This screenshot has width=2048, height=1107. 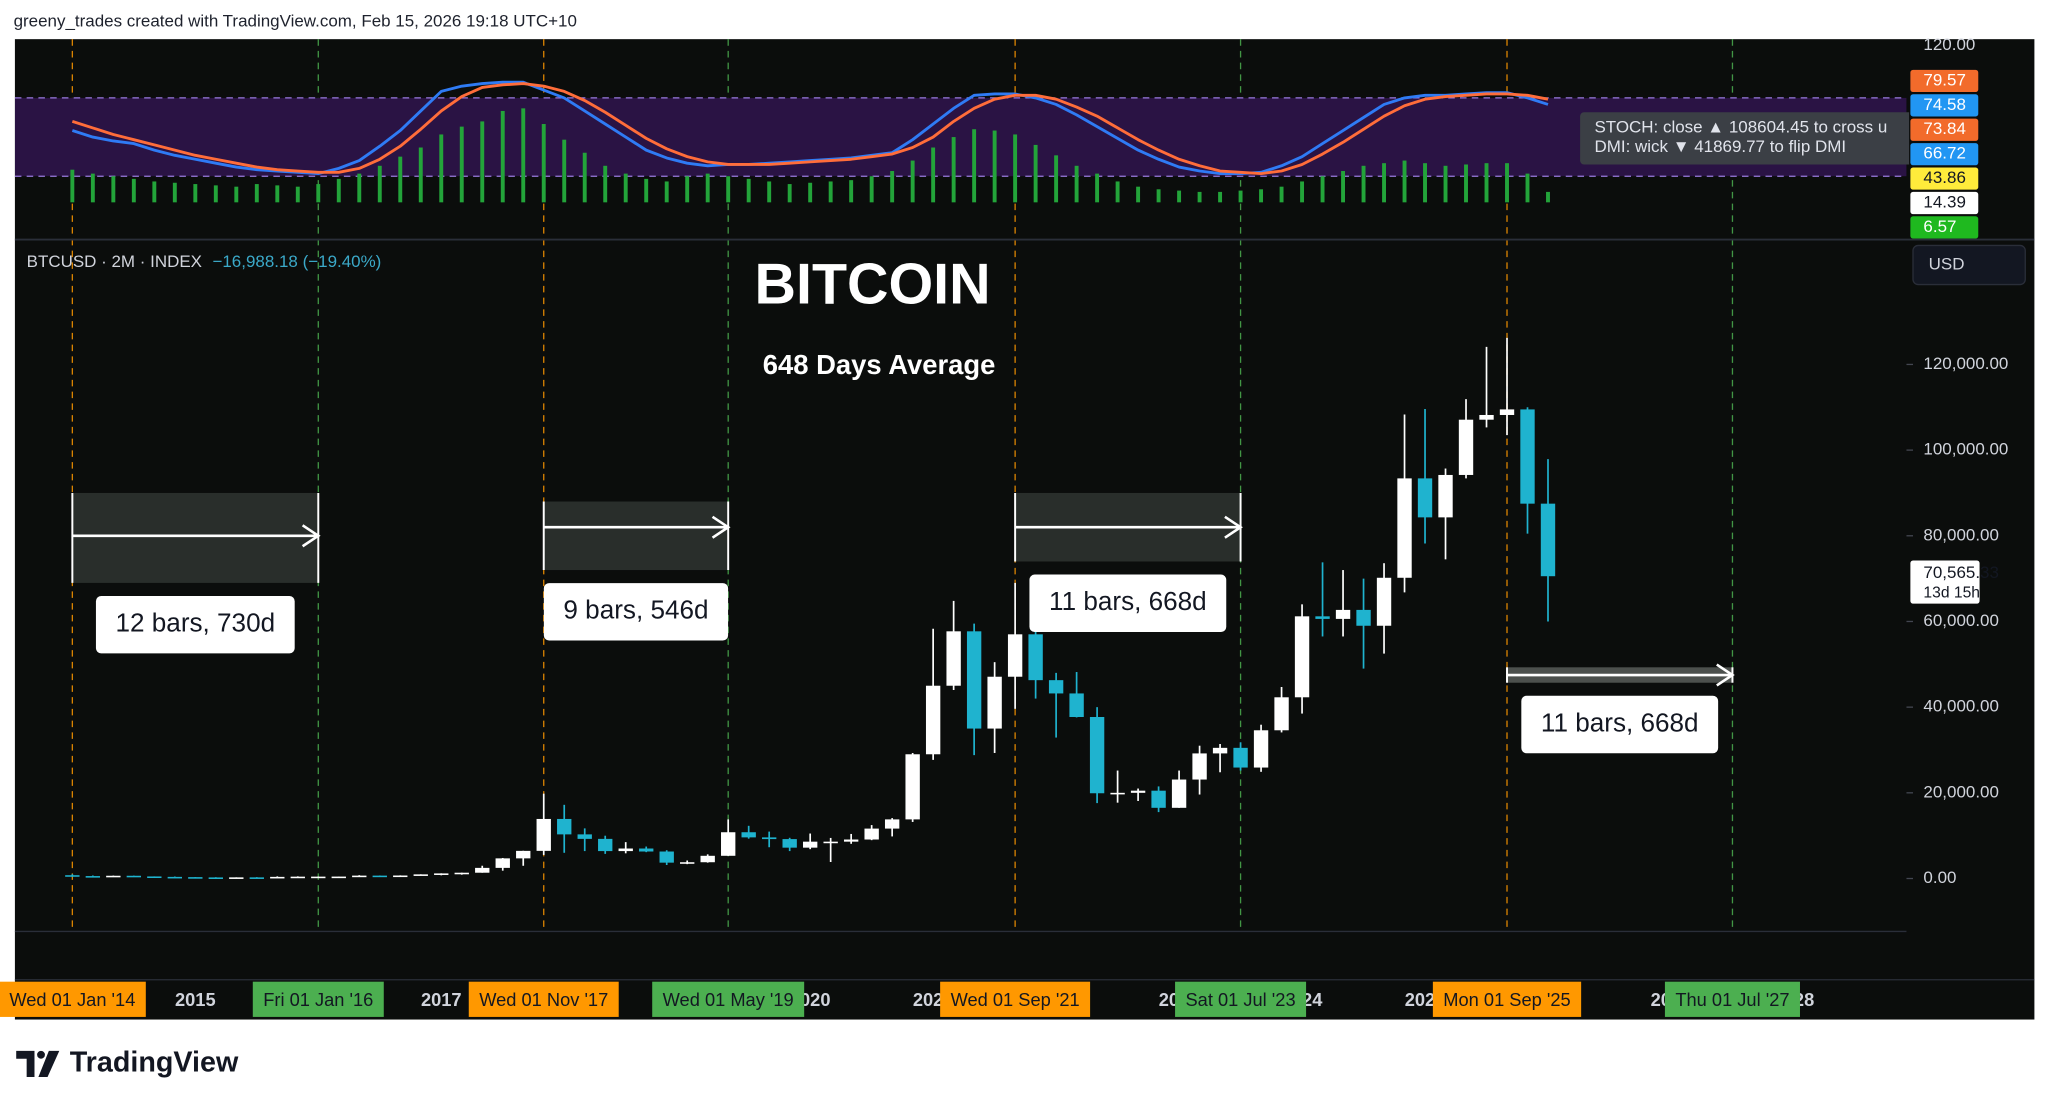 I want to click on currency-button, so click(x=1969, y=265).